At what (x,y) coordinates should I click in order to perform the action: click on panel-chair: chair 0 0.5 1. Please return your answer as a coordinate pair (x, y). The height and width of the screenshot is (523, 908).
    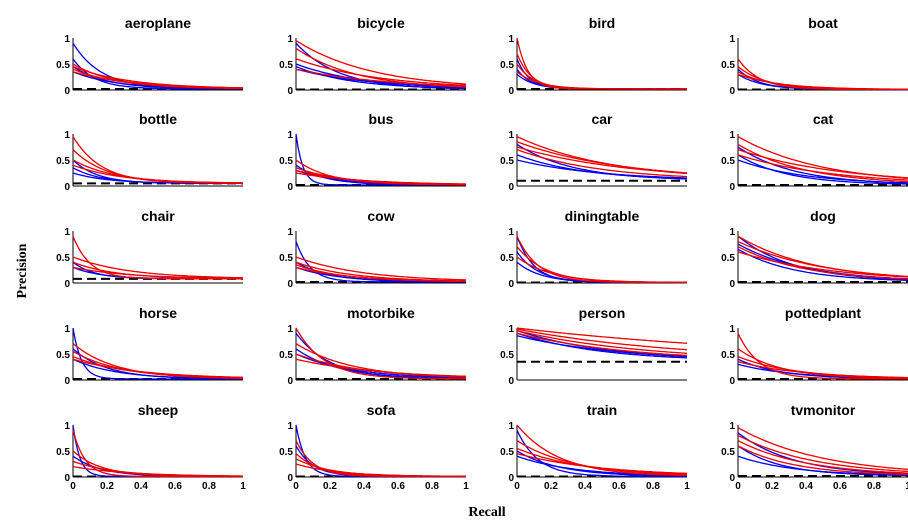
    Looking at the image, I should click on (150, 249).